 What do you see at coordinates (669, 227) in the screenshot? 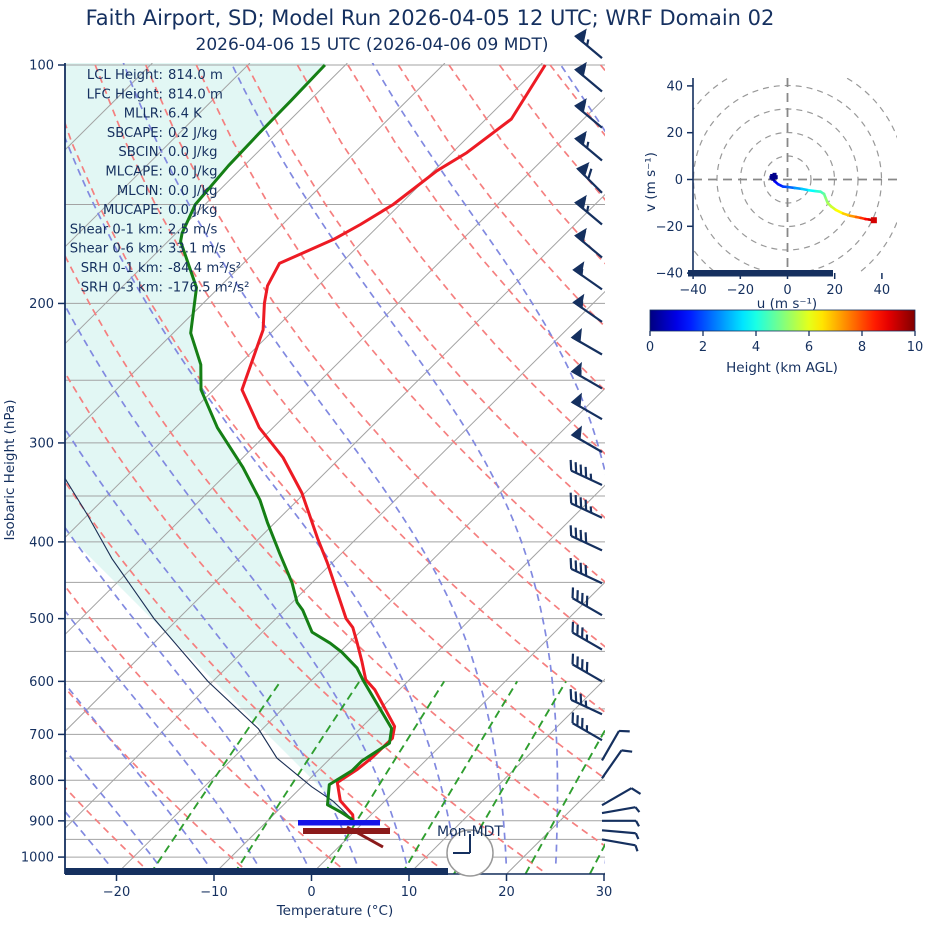
I see `hodo-v-tick-label: −20` at bounding box center [669, 227].